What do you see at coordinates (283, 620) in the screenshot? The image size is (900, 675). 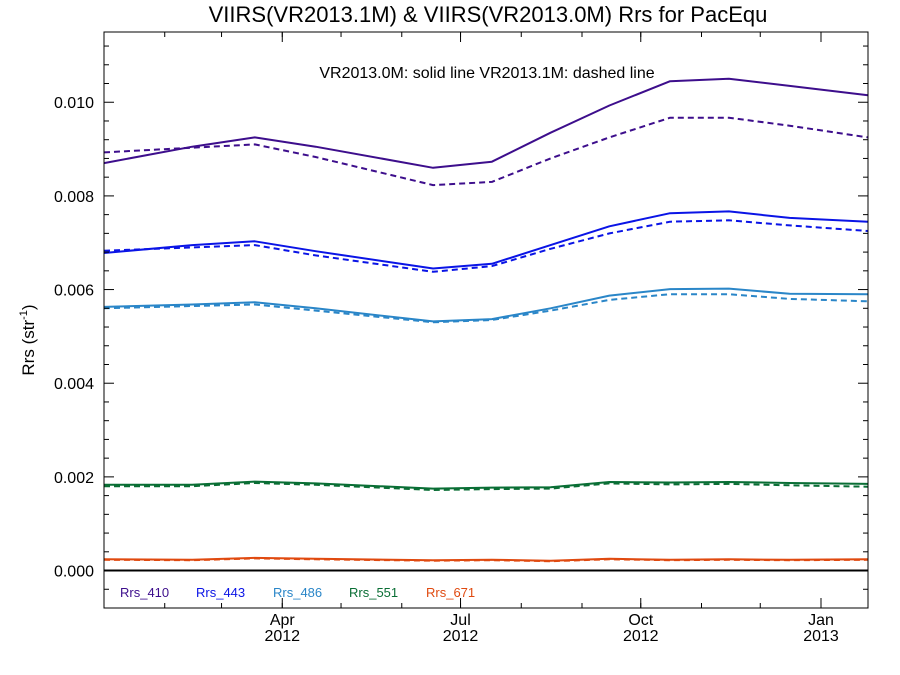 I see `x-tick-month: Apr` at bounding box center [283, 620].